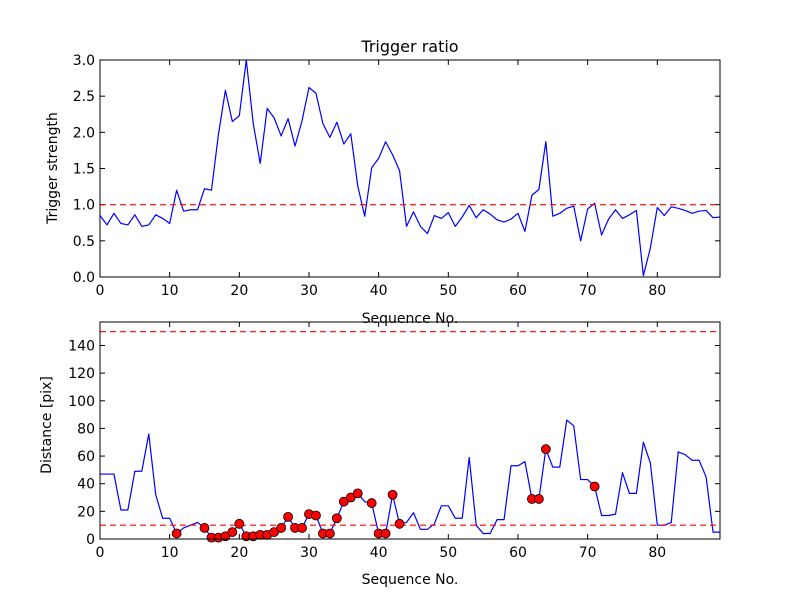 Image resolution: width=800 pixels, height=600 pixels. What do you see at coordinates (84, 133) in the screenshot?
I see `y-tick-label: 2.0` at bounding box center [84, 133].